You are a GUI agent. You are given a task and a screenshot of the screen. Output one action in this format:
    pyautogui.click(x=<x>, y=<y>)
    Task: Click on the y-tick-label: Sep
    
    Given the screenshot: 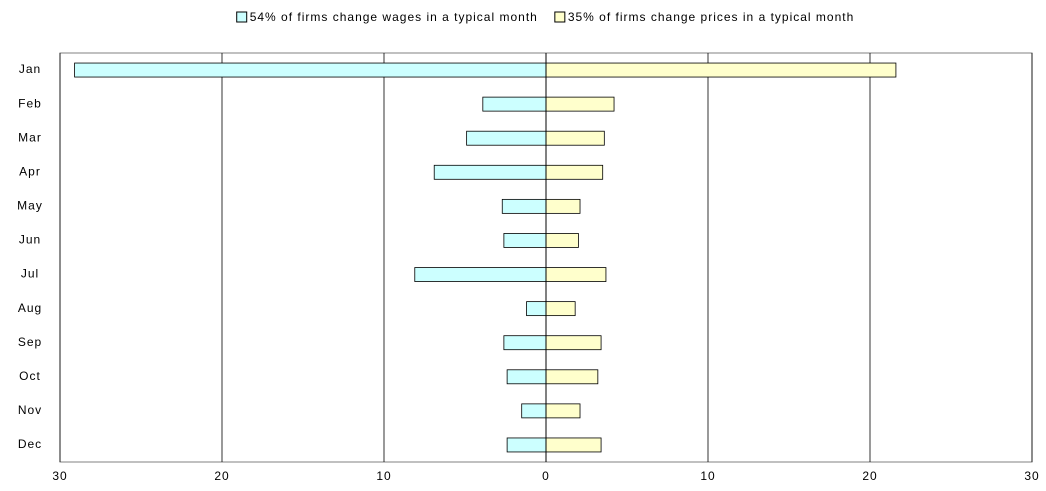 What is the action you would take?
    pyautogui.click(x=30, y=342)
    